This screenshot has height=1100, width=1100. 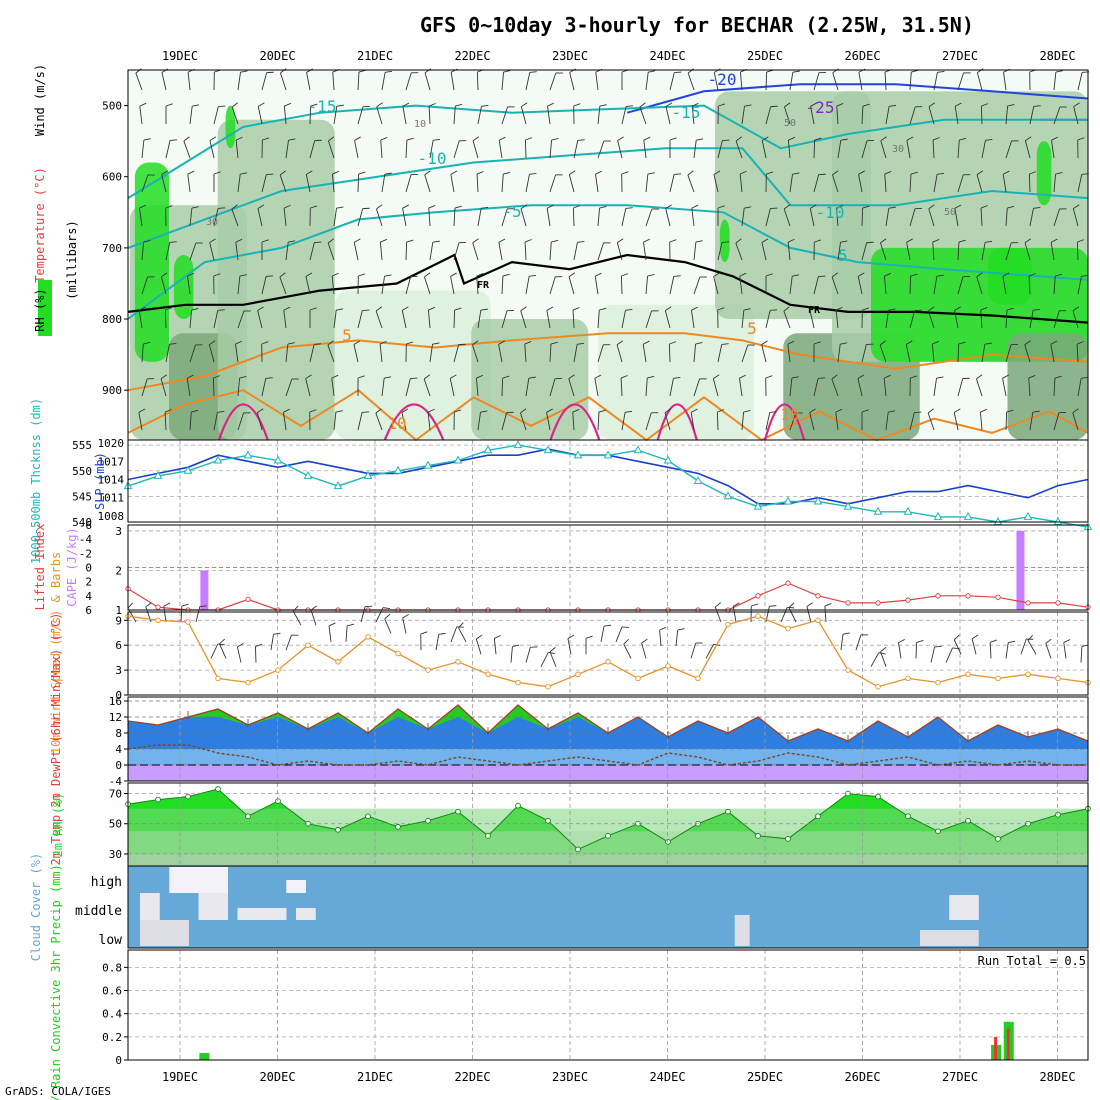 I want to click on cloud-cell, so click(x=949, y=938).